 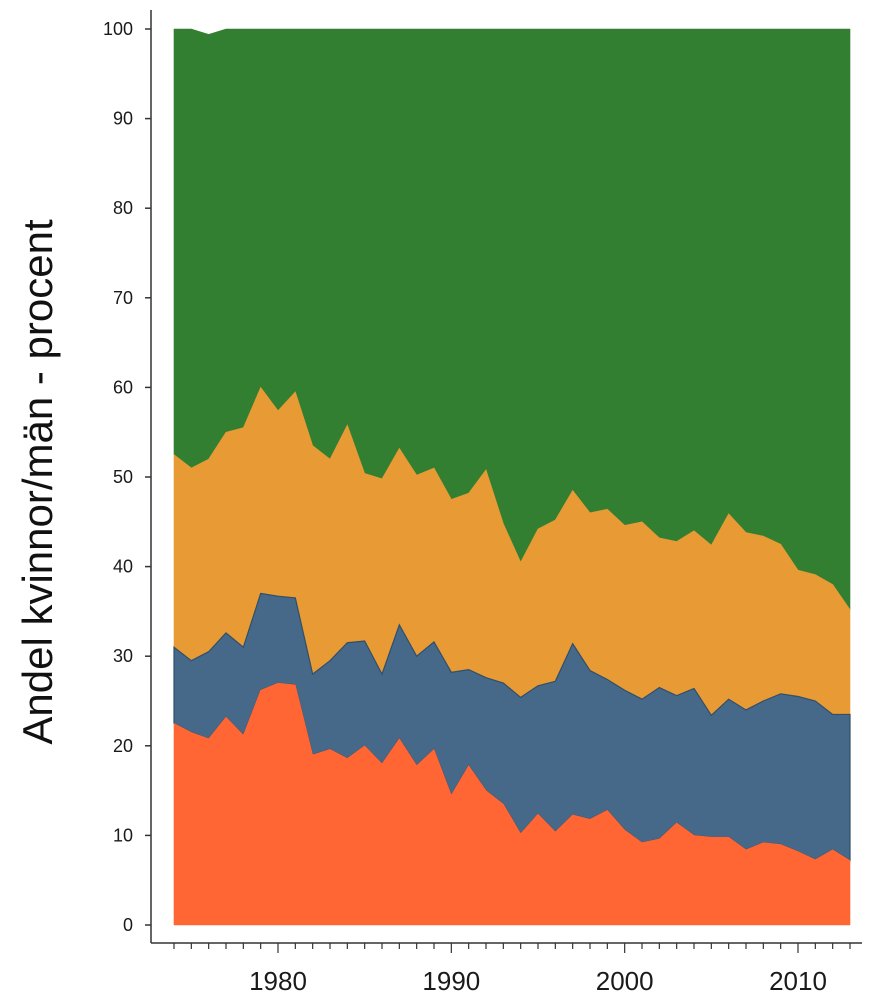 I want to click on y-tick-label: 100, so click(x=118, y=29).